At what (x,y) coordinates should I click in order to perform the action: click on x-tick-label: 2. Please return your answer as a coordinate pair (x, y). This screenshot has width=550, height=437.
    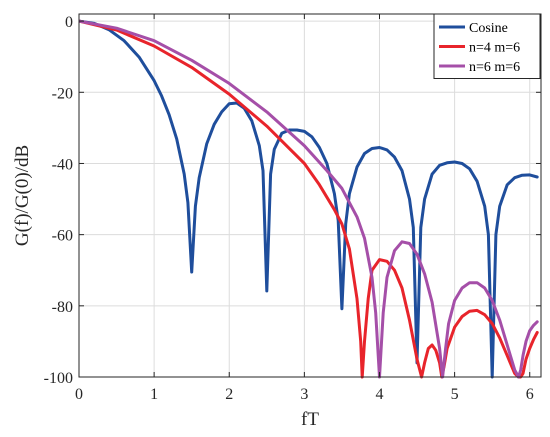
    Looking at the image, I should click on (229, 394).